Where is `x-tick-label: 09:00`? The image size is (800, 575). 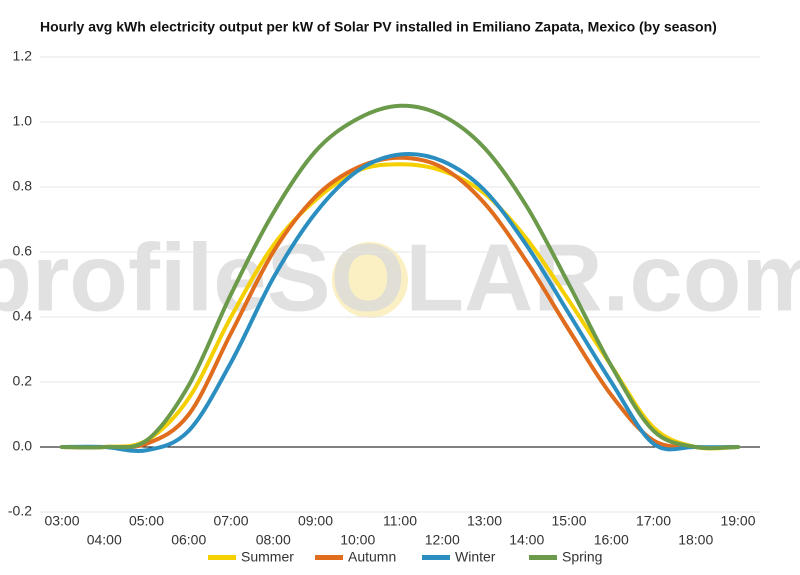 x-tick-label: 09:00 is located at coordinates (315, 521).